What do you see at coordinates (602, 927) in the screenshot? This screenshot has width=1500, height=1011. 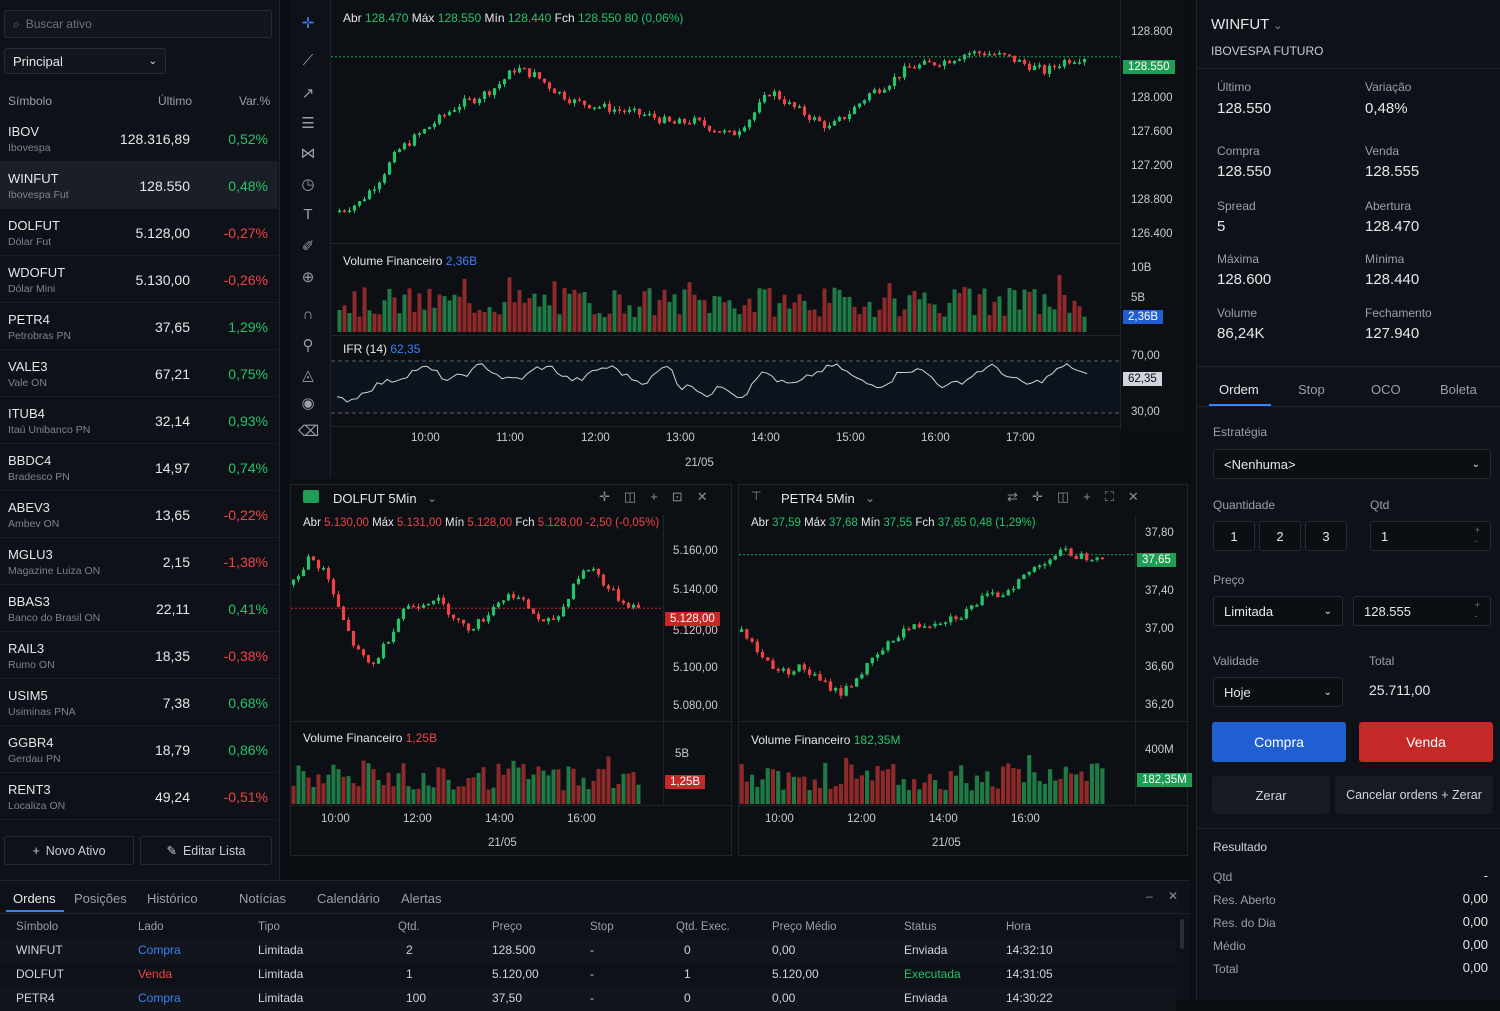 I see `col-header: Stop` at bounding box center [602, 927].